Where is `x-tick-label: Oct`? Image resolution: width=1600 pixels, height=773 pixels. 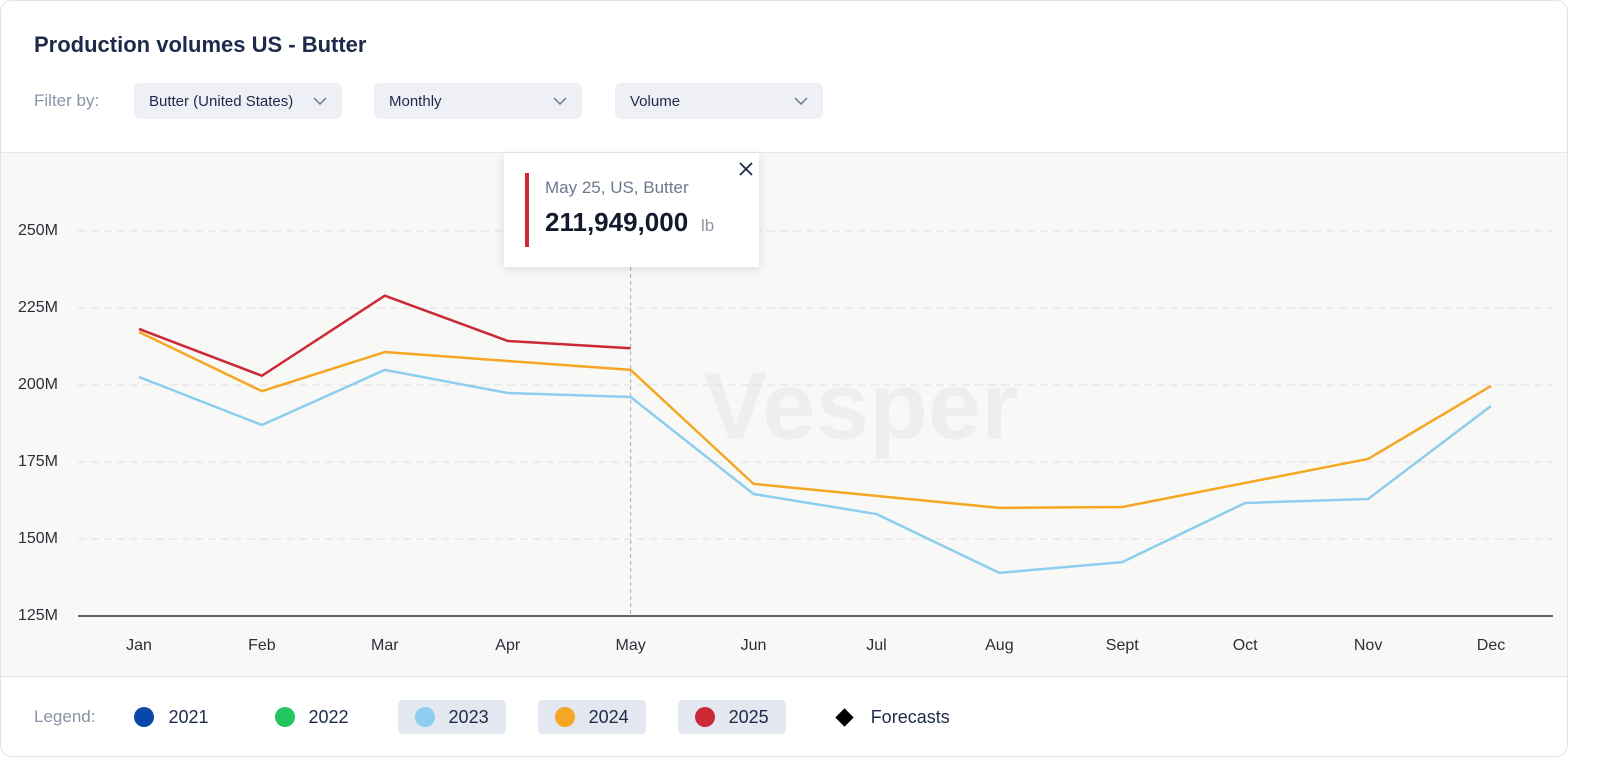 x-tick-label: Oct is located at coordinates (1245, 645).